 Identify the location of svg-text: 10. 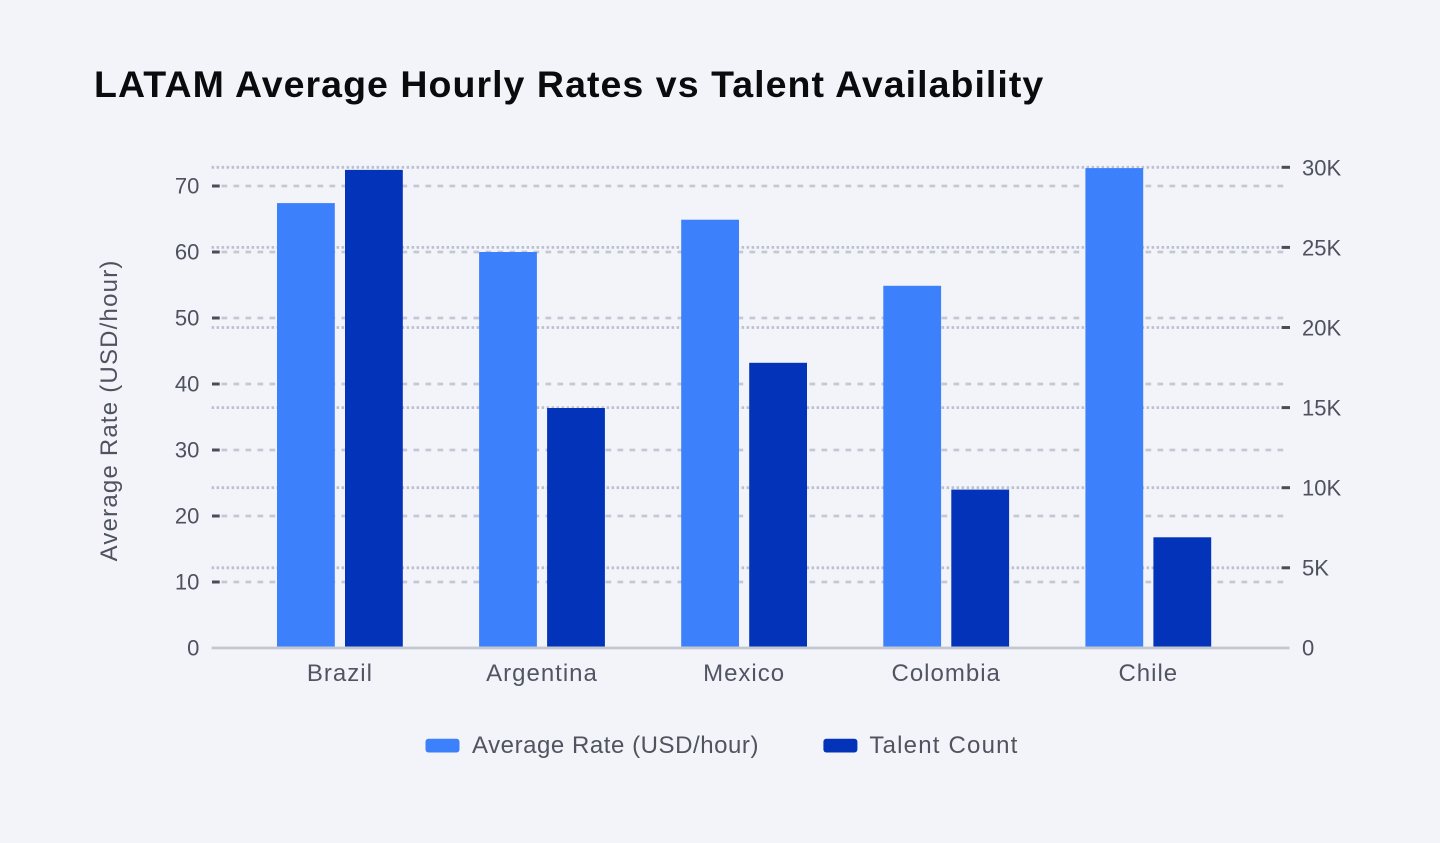
(187, 582).